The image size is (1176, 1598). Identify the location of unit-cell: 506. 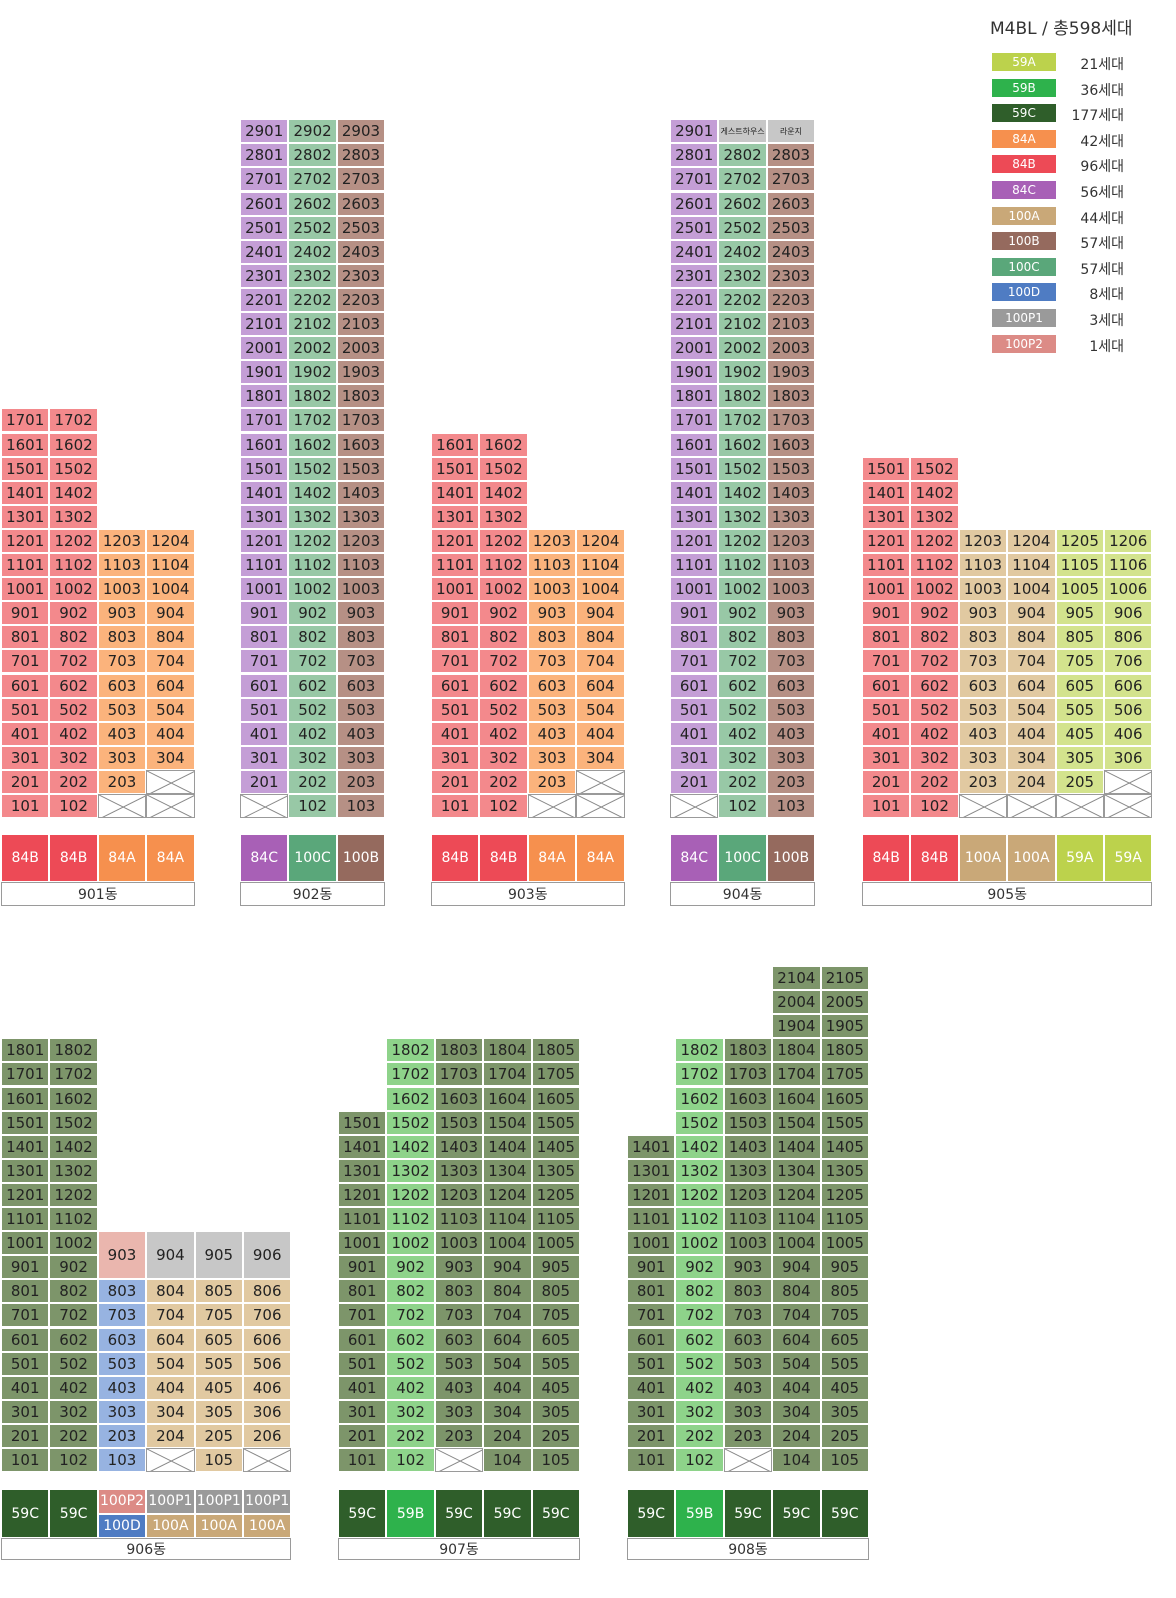
(267, 1363).